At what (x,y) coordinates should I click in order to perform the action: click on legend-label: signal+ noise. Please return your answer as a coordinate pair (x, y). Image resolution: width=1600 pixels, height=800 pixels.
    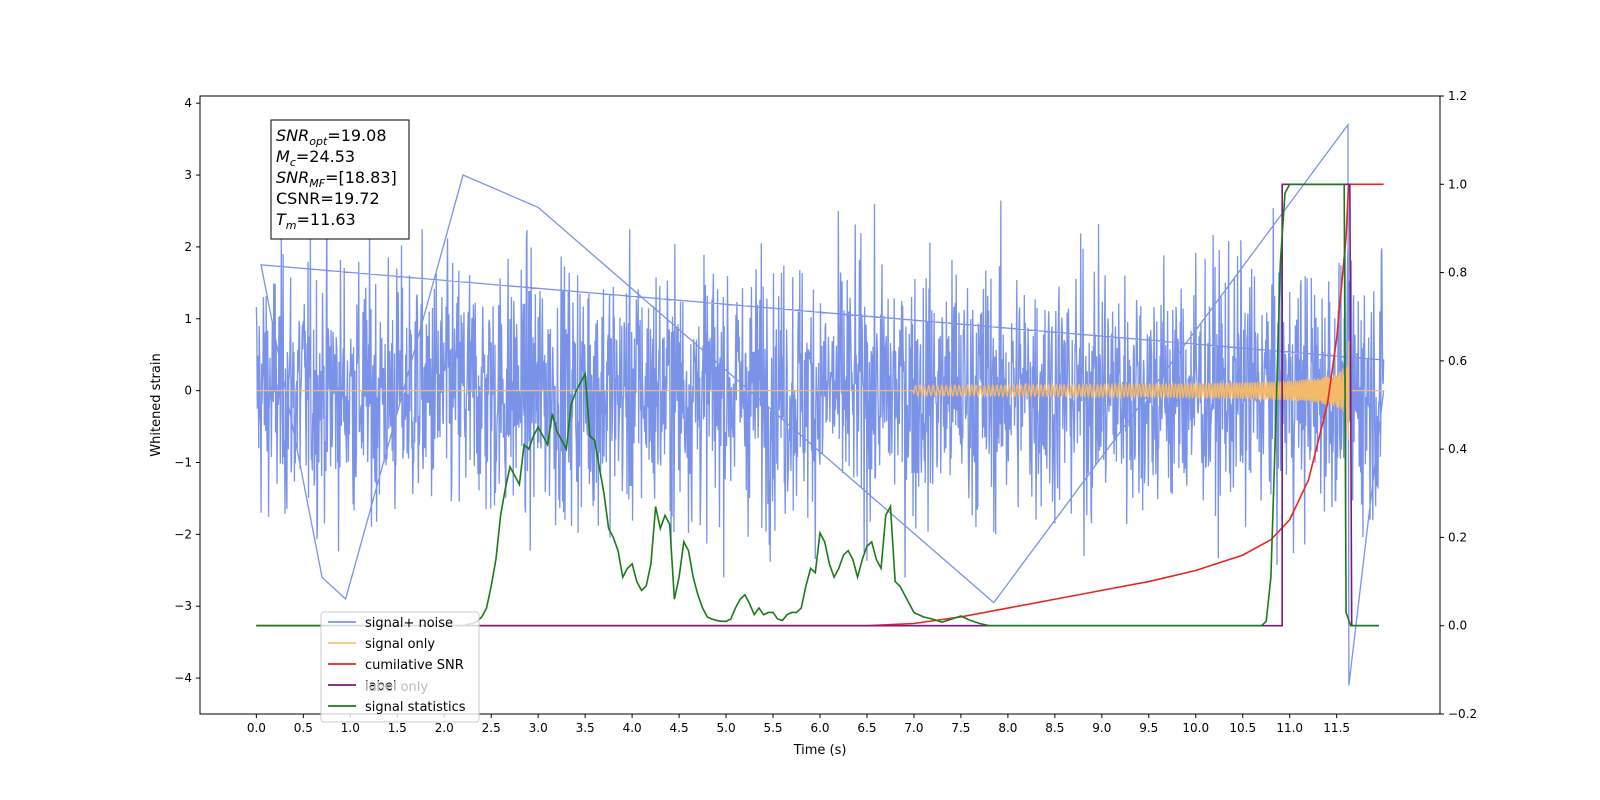
    Looking at the image, I should click on (409, 623).